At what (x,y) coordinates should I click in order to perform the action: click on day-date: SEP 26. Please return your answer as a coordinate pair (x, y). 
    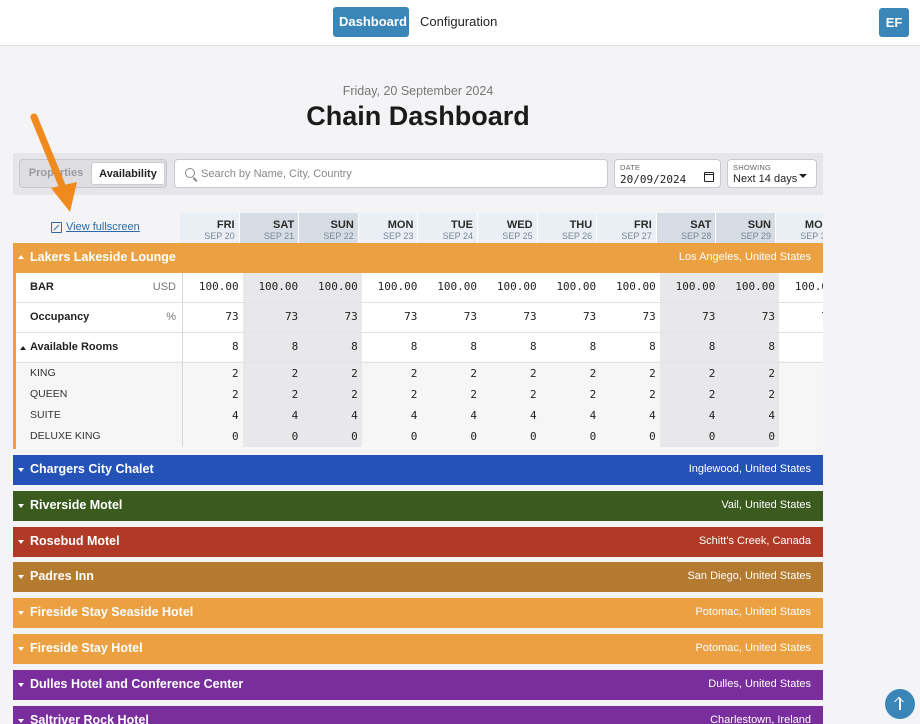
    Looking at the image, I should click on (577, 236).